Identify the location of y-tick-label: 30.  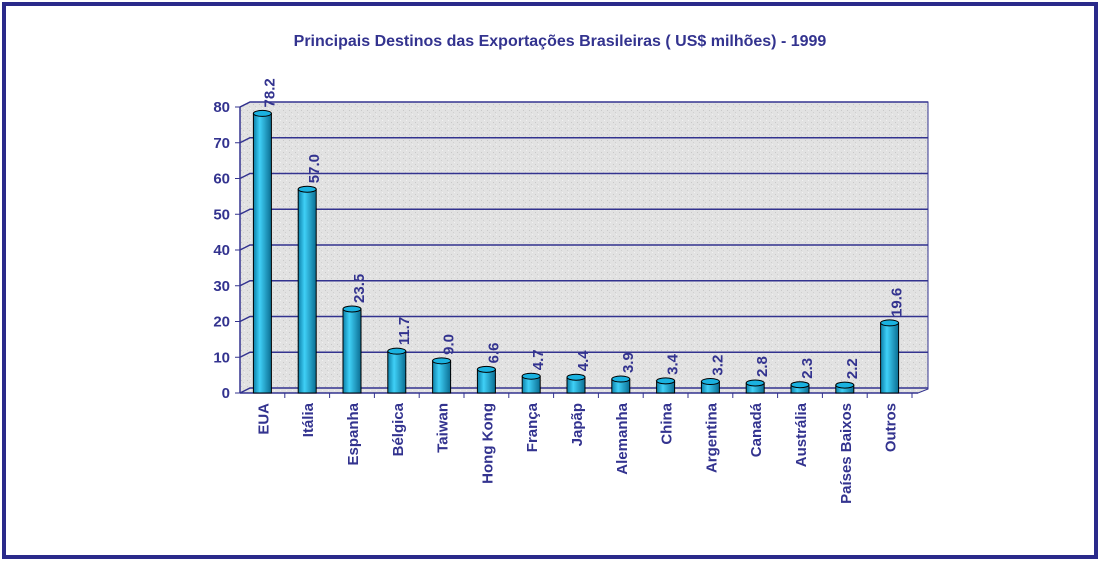
(221, 286).